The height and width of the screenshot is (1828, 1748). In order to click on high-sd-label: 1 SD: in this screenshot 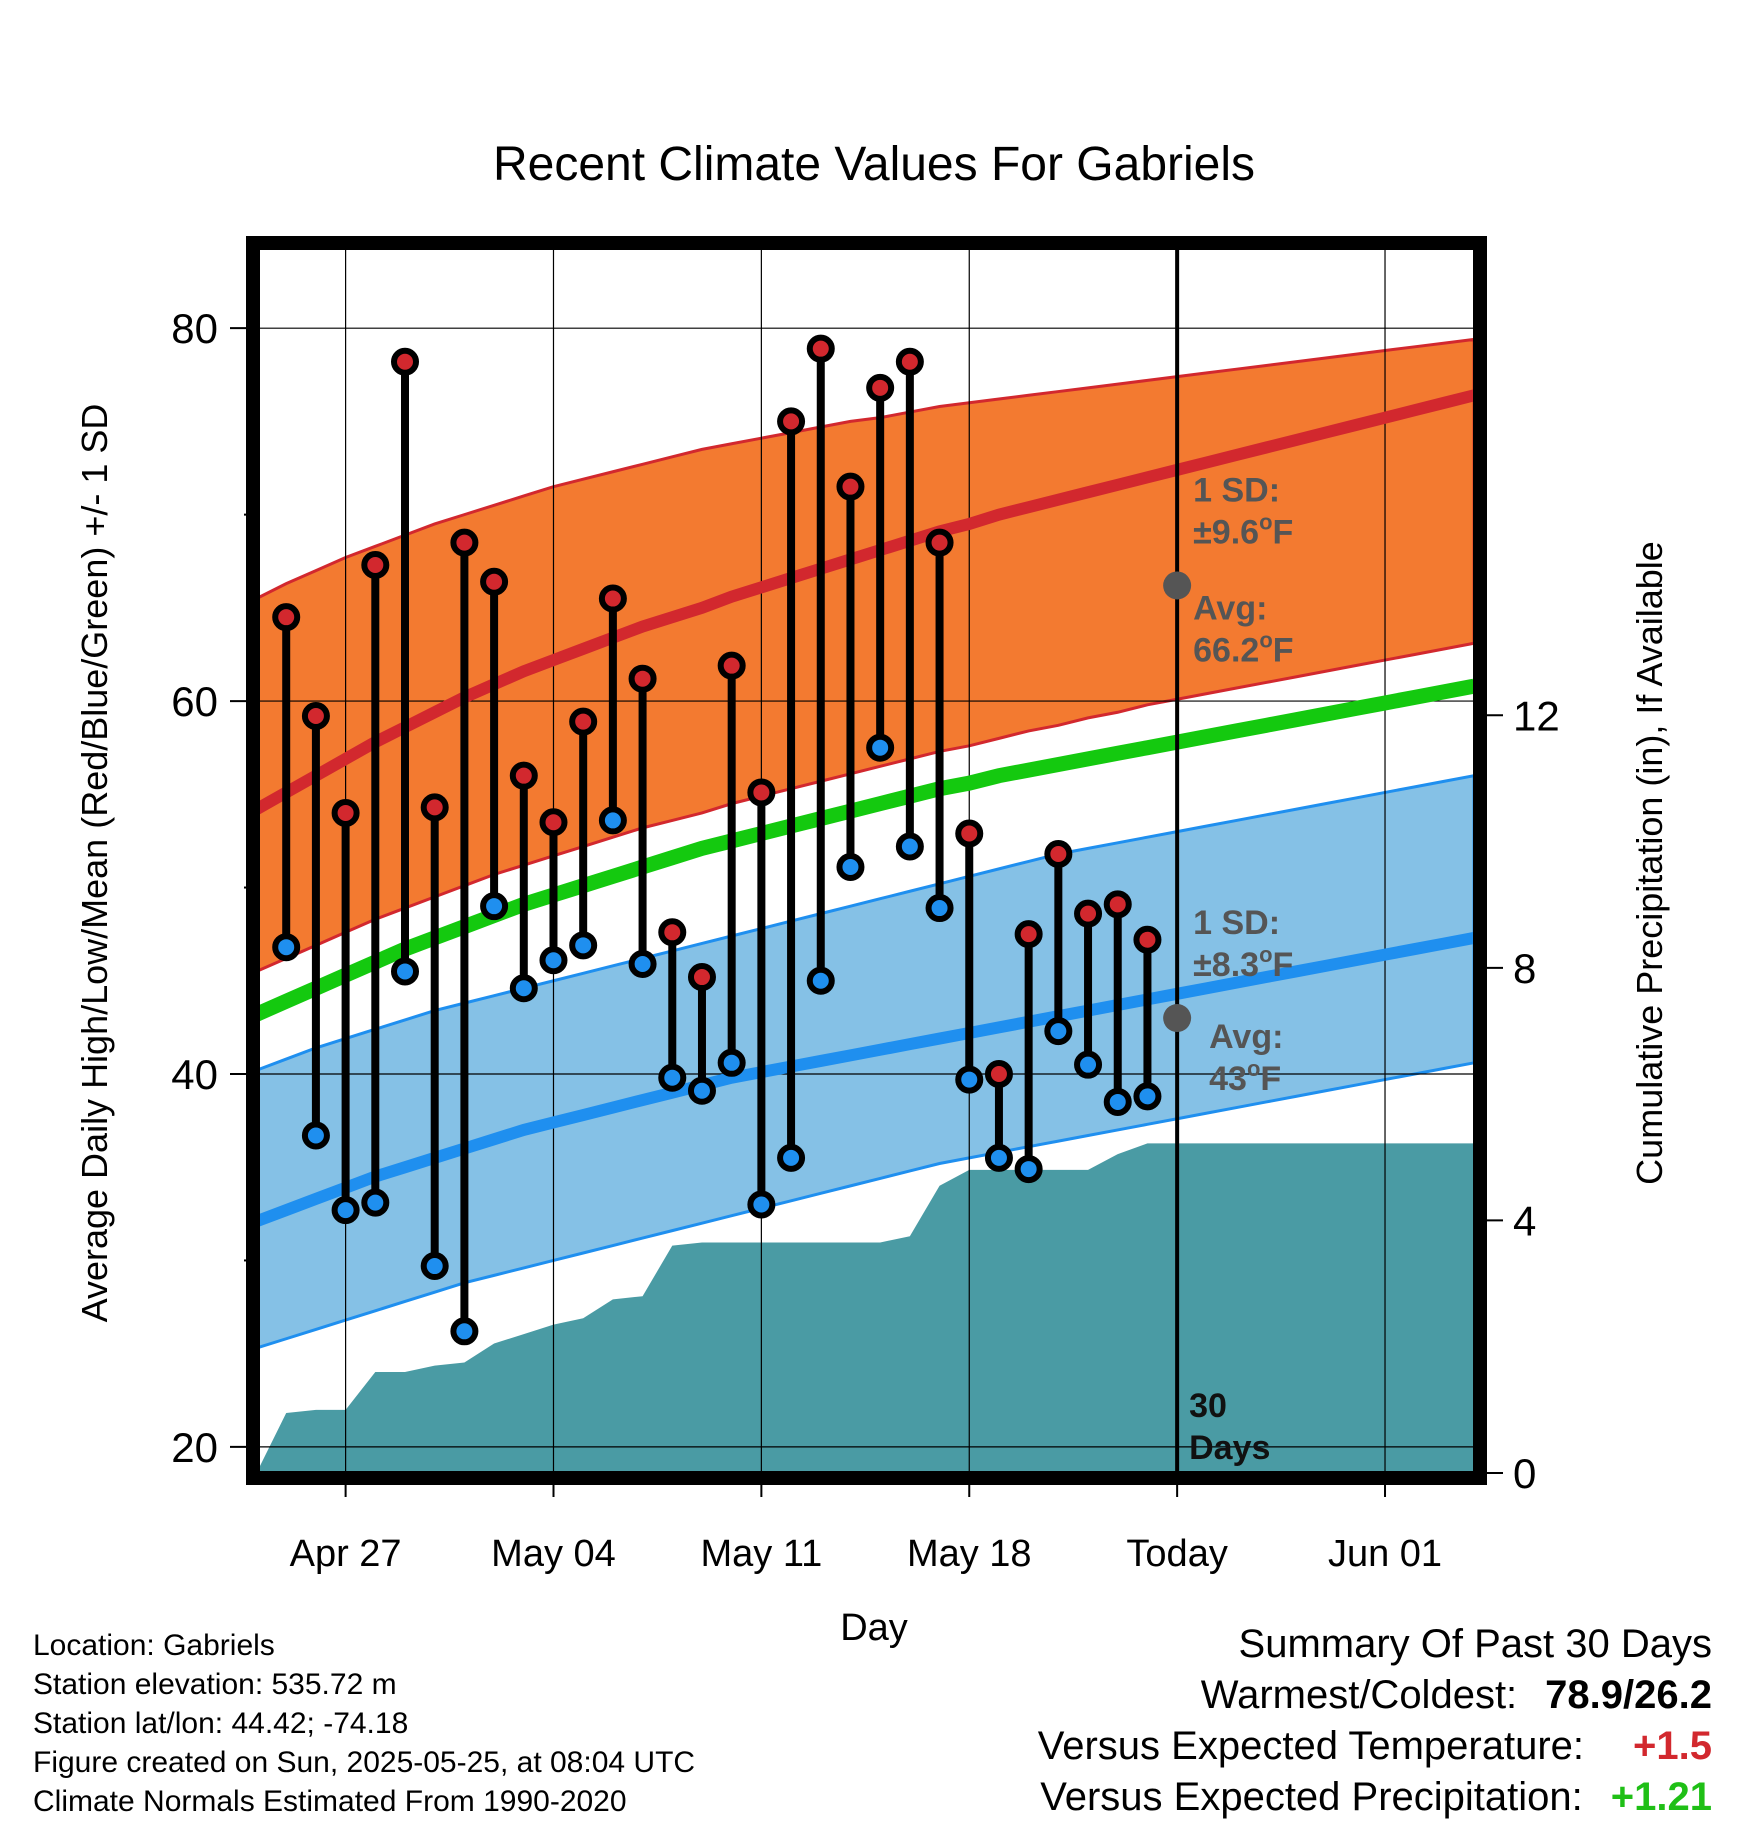, I will do `click(1236, 490)`.